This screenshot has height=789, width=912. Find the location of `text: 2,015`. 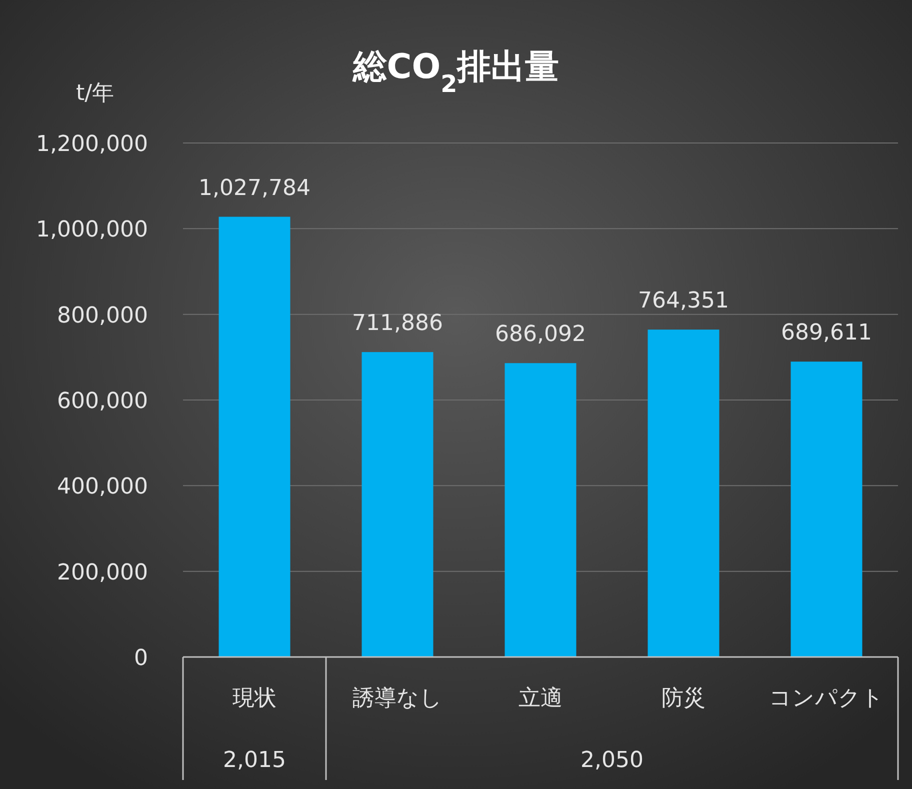

text: 2,015 is located at coordinates (254, 760).